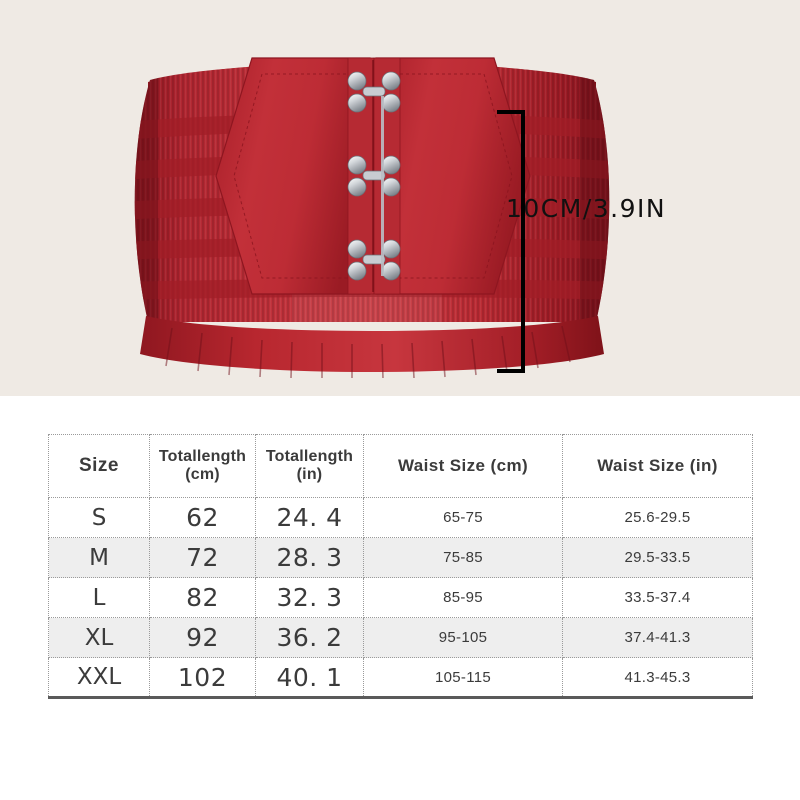  Describe the element at coordinates (99, 557) in the screenshot. I see `cell-size: M` at that location.